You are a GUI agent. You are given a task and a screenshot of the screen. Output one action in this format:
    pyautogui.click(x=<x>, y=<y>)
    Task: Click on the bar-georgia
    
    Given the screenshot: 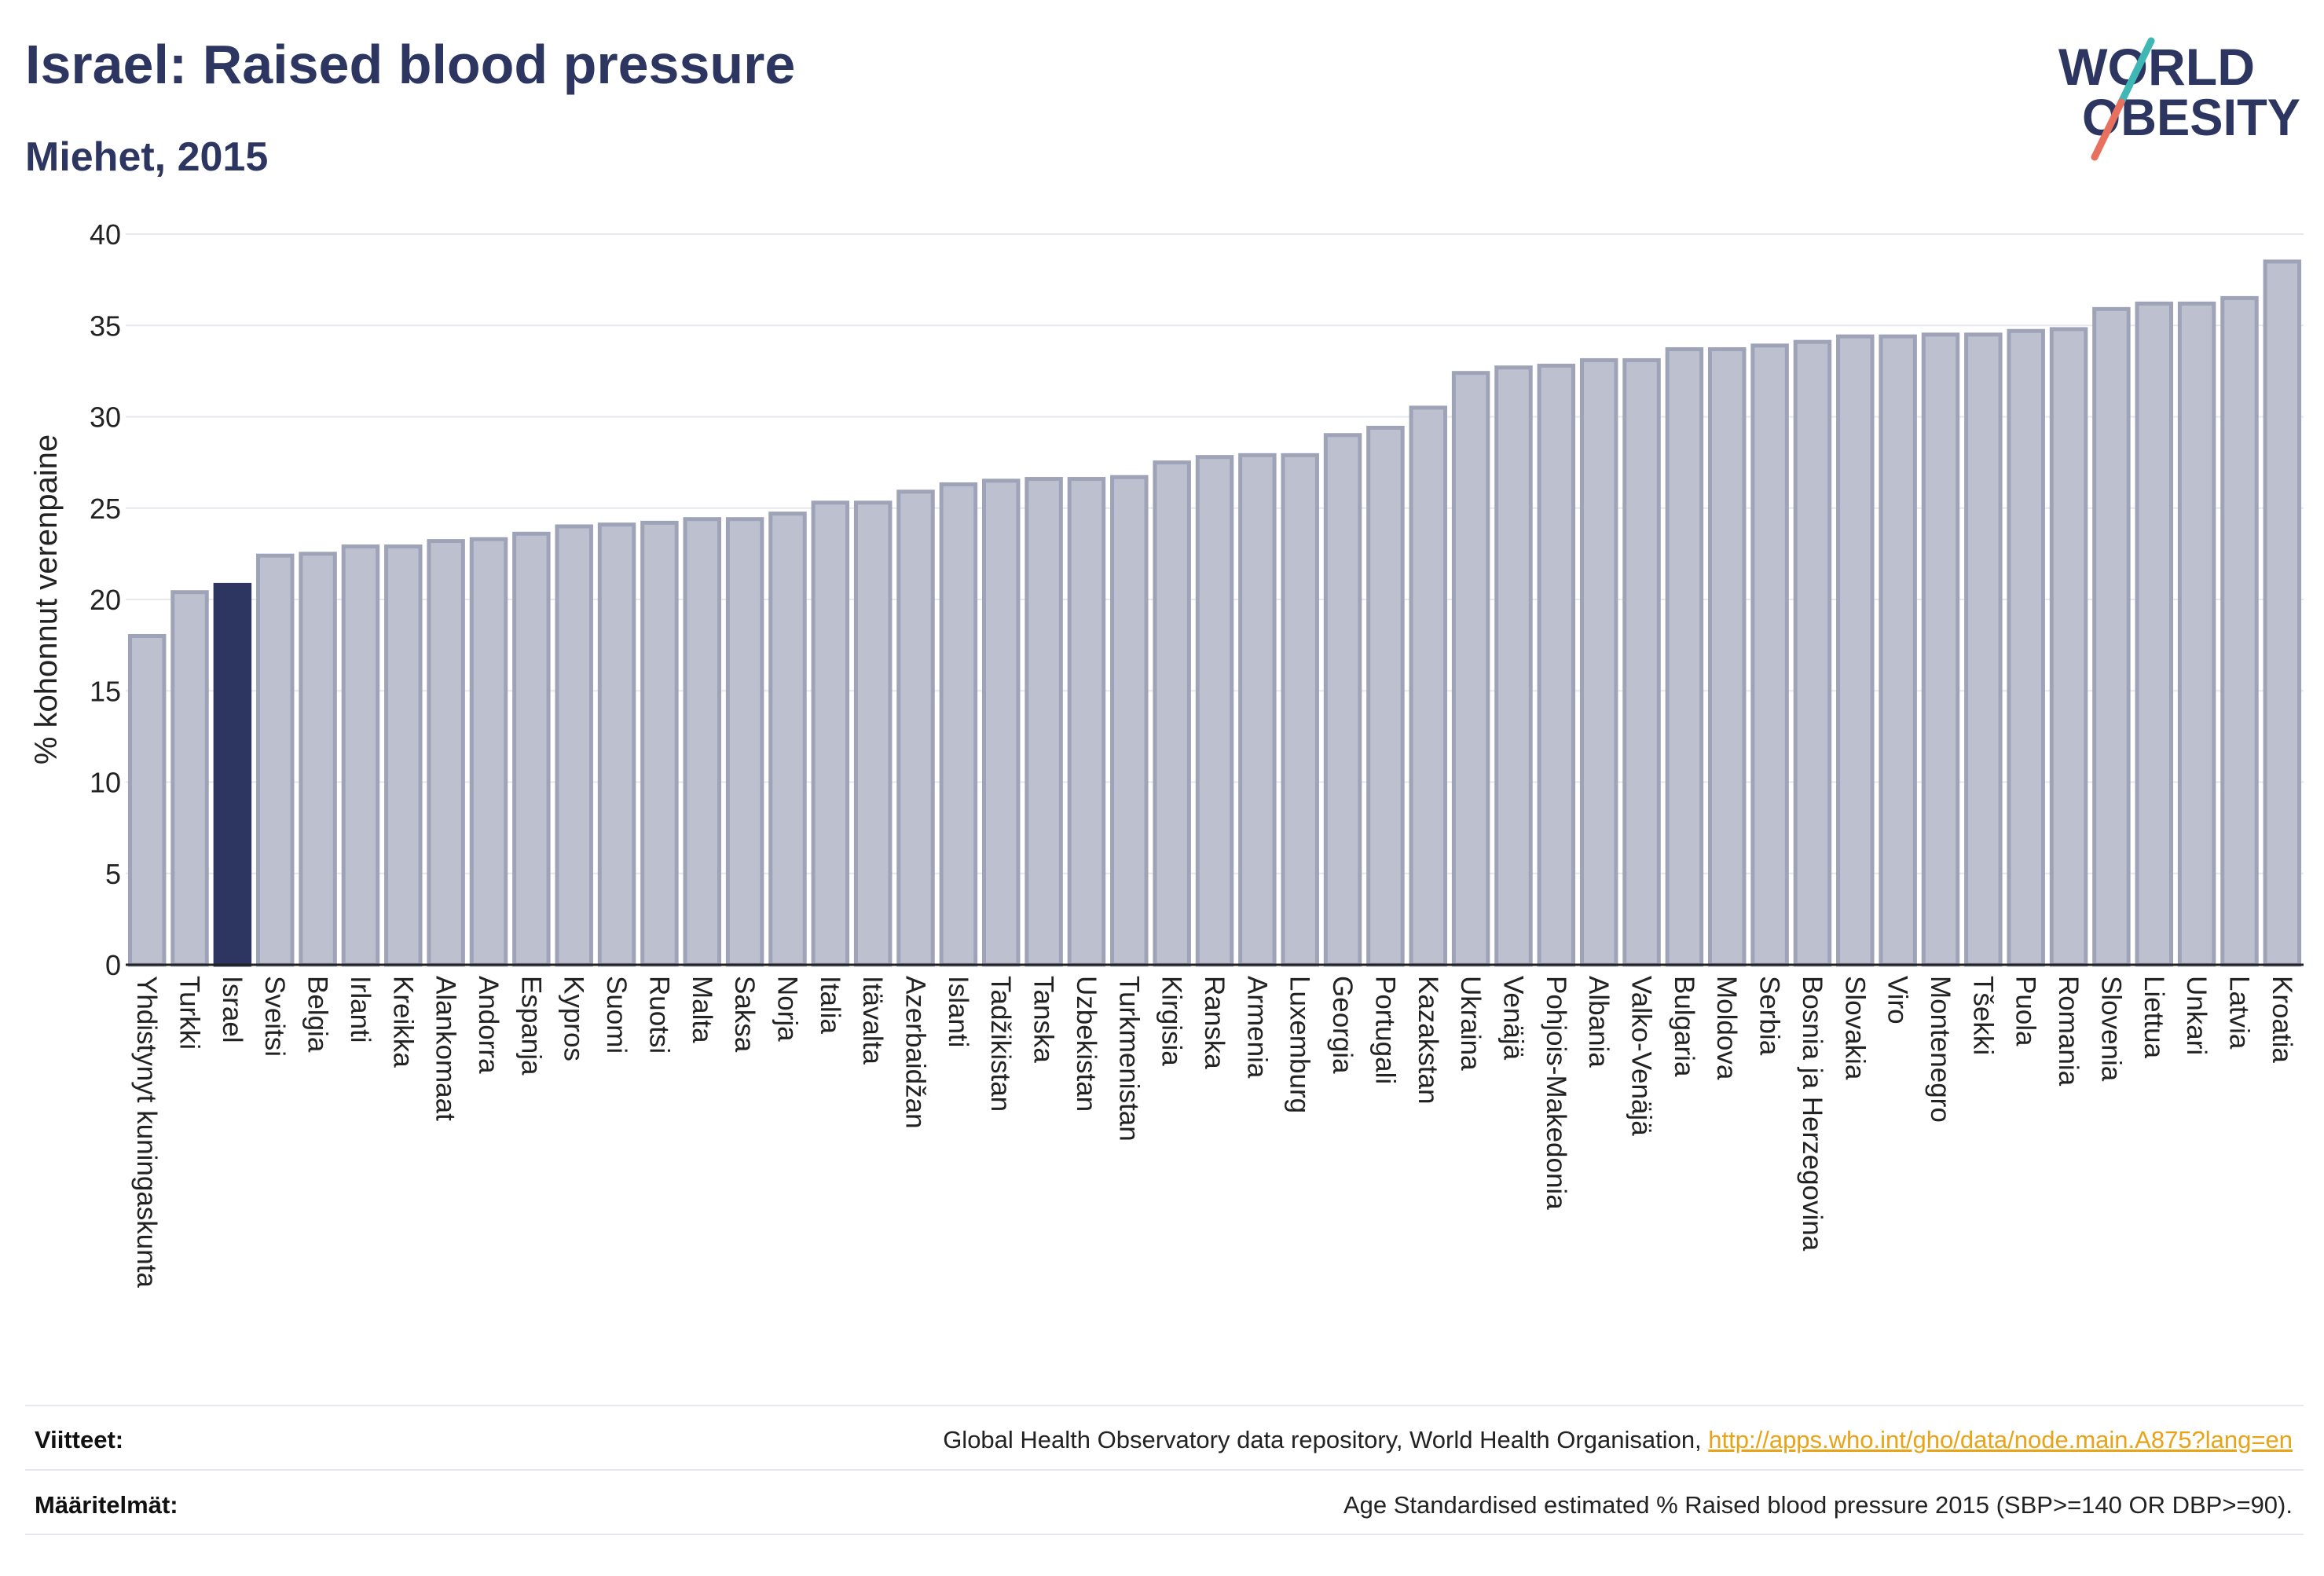 What is the action you would take?
    pyautogui.click(x=1342, y=700)
    